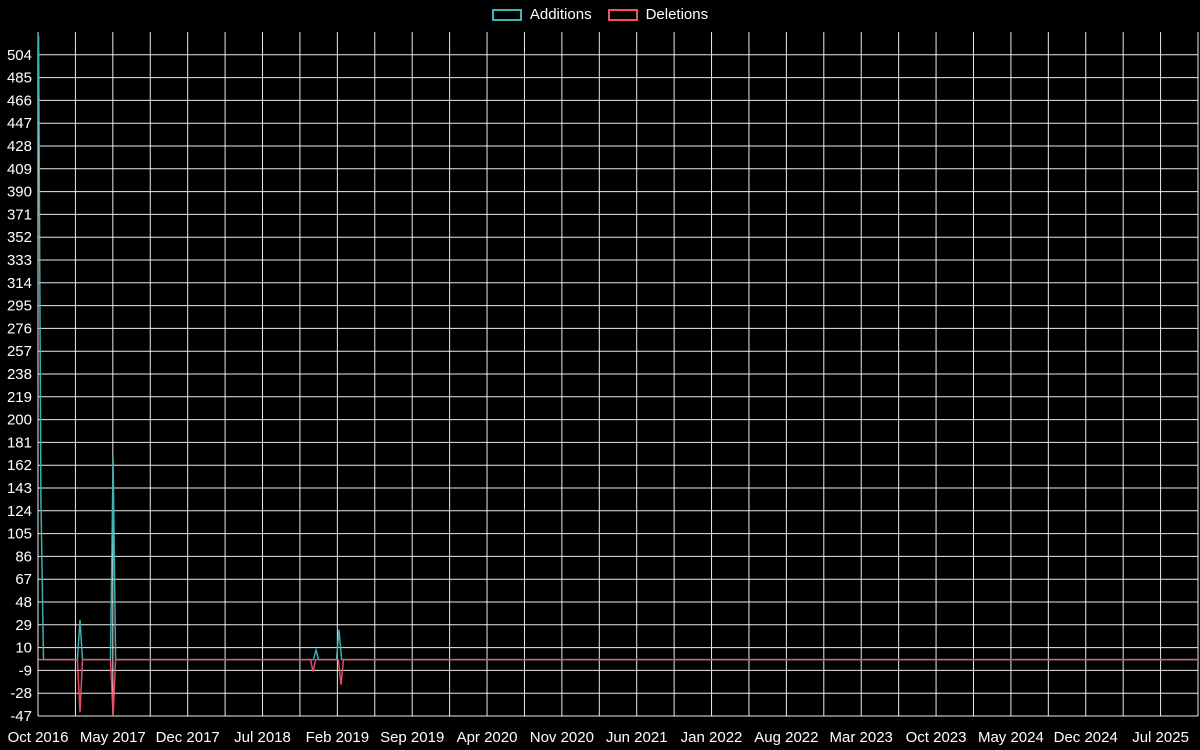 Image resolution: width=1200 pixels, height=750 pixels. What do you see at coordinates (23, 602) in the screenshot?
I see `y-axis-tick-label: 48` at bounding box center [23, 602].